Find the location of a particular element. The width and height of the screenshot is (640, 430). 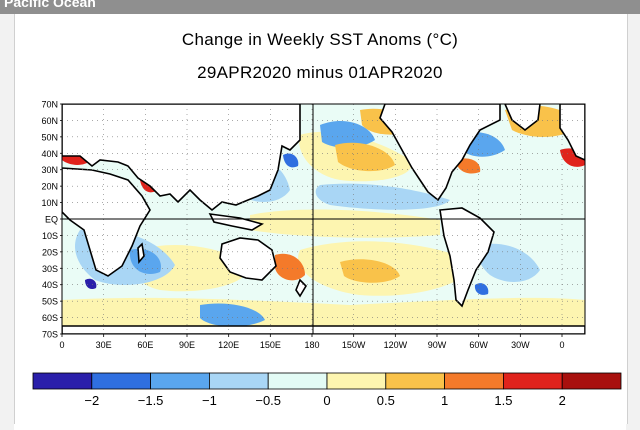

colorbar-tick-label: 1.5 is located at coordinates (503, 400).